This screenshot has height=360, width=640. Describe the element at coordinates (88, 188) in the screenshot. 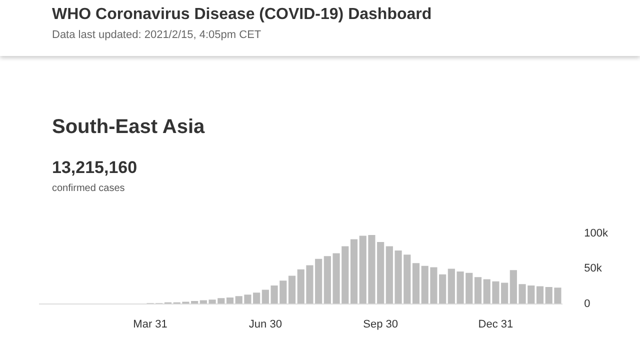

I see `text: confirmed cases` at that location.